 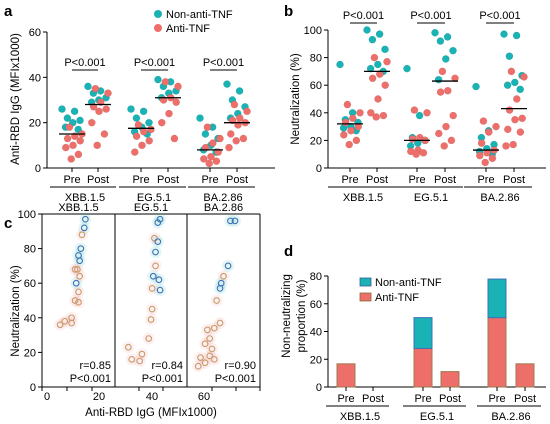 What do you see at coordinates (162, 379) in the screenshot?
I see `correlation-p: P<0.001` at bounding box center [162, 379].